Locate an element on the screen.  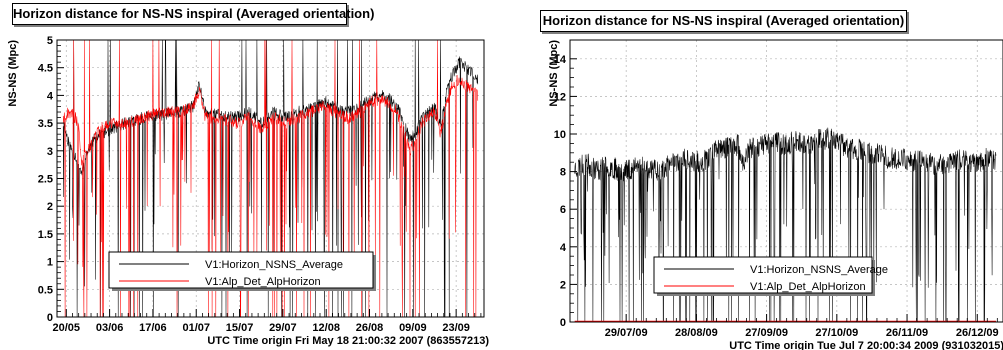
y-tick-label: 1.5 is located at coordinates (45, 235).